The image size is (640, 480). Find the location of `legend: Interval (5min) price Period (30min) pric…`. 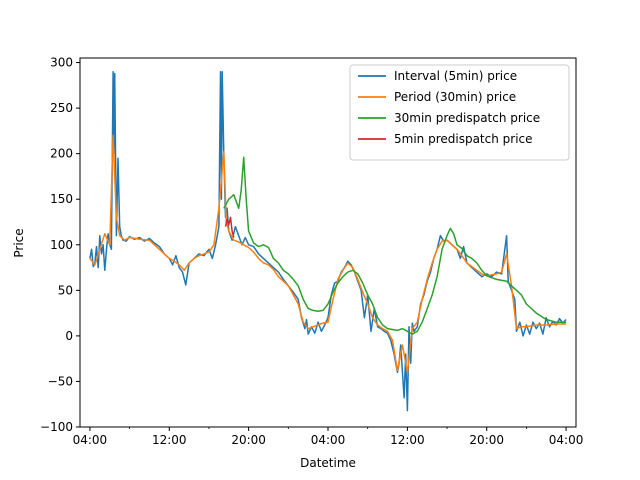

legend: Interval (5min) price Period (30min) pric… is located at coordinates (459, 112).